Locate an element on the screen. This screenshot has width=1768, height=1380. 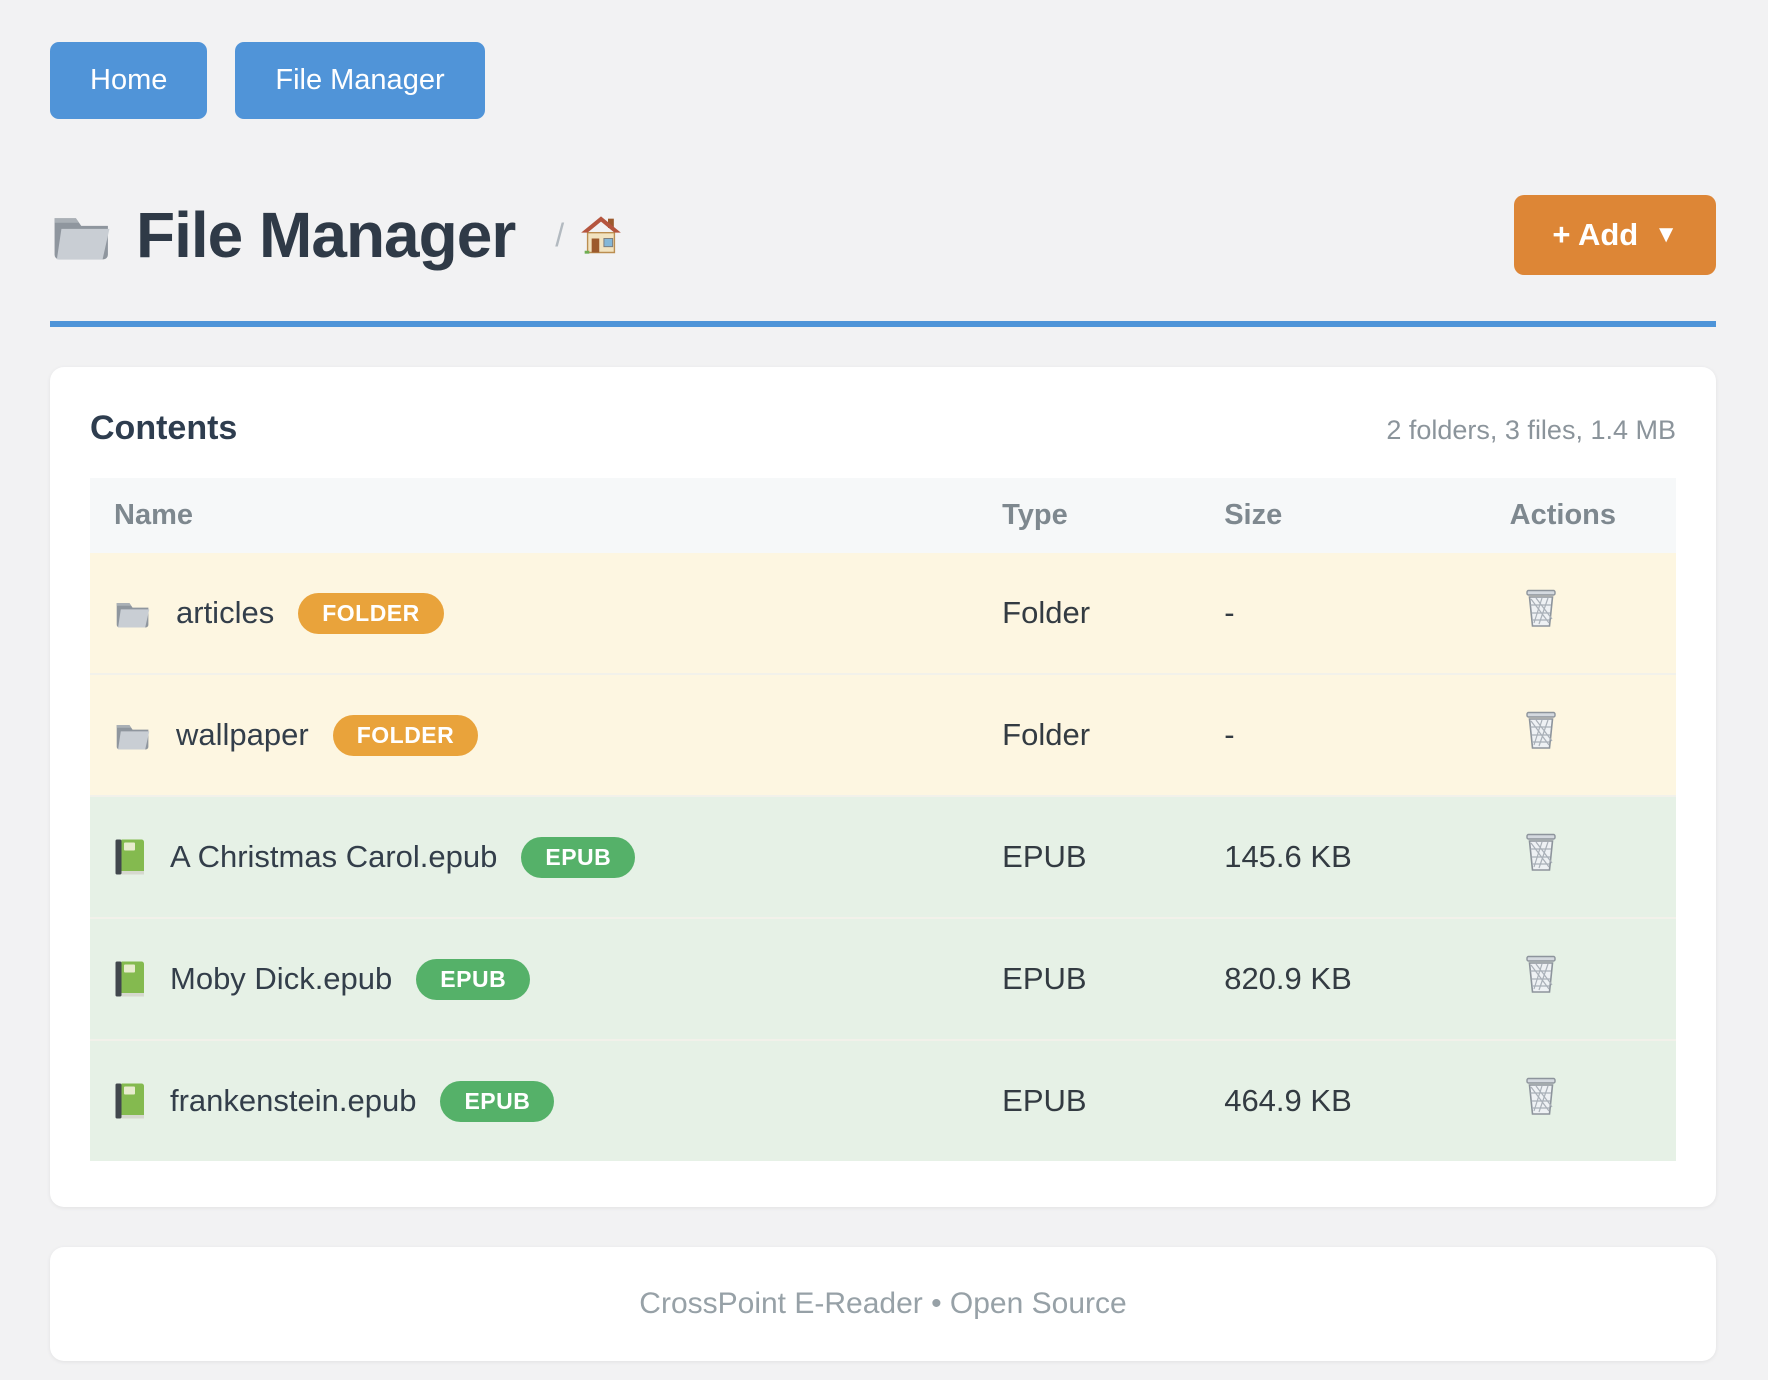
item-size: 464.9 KB is located at coordinates (1288, 1100).